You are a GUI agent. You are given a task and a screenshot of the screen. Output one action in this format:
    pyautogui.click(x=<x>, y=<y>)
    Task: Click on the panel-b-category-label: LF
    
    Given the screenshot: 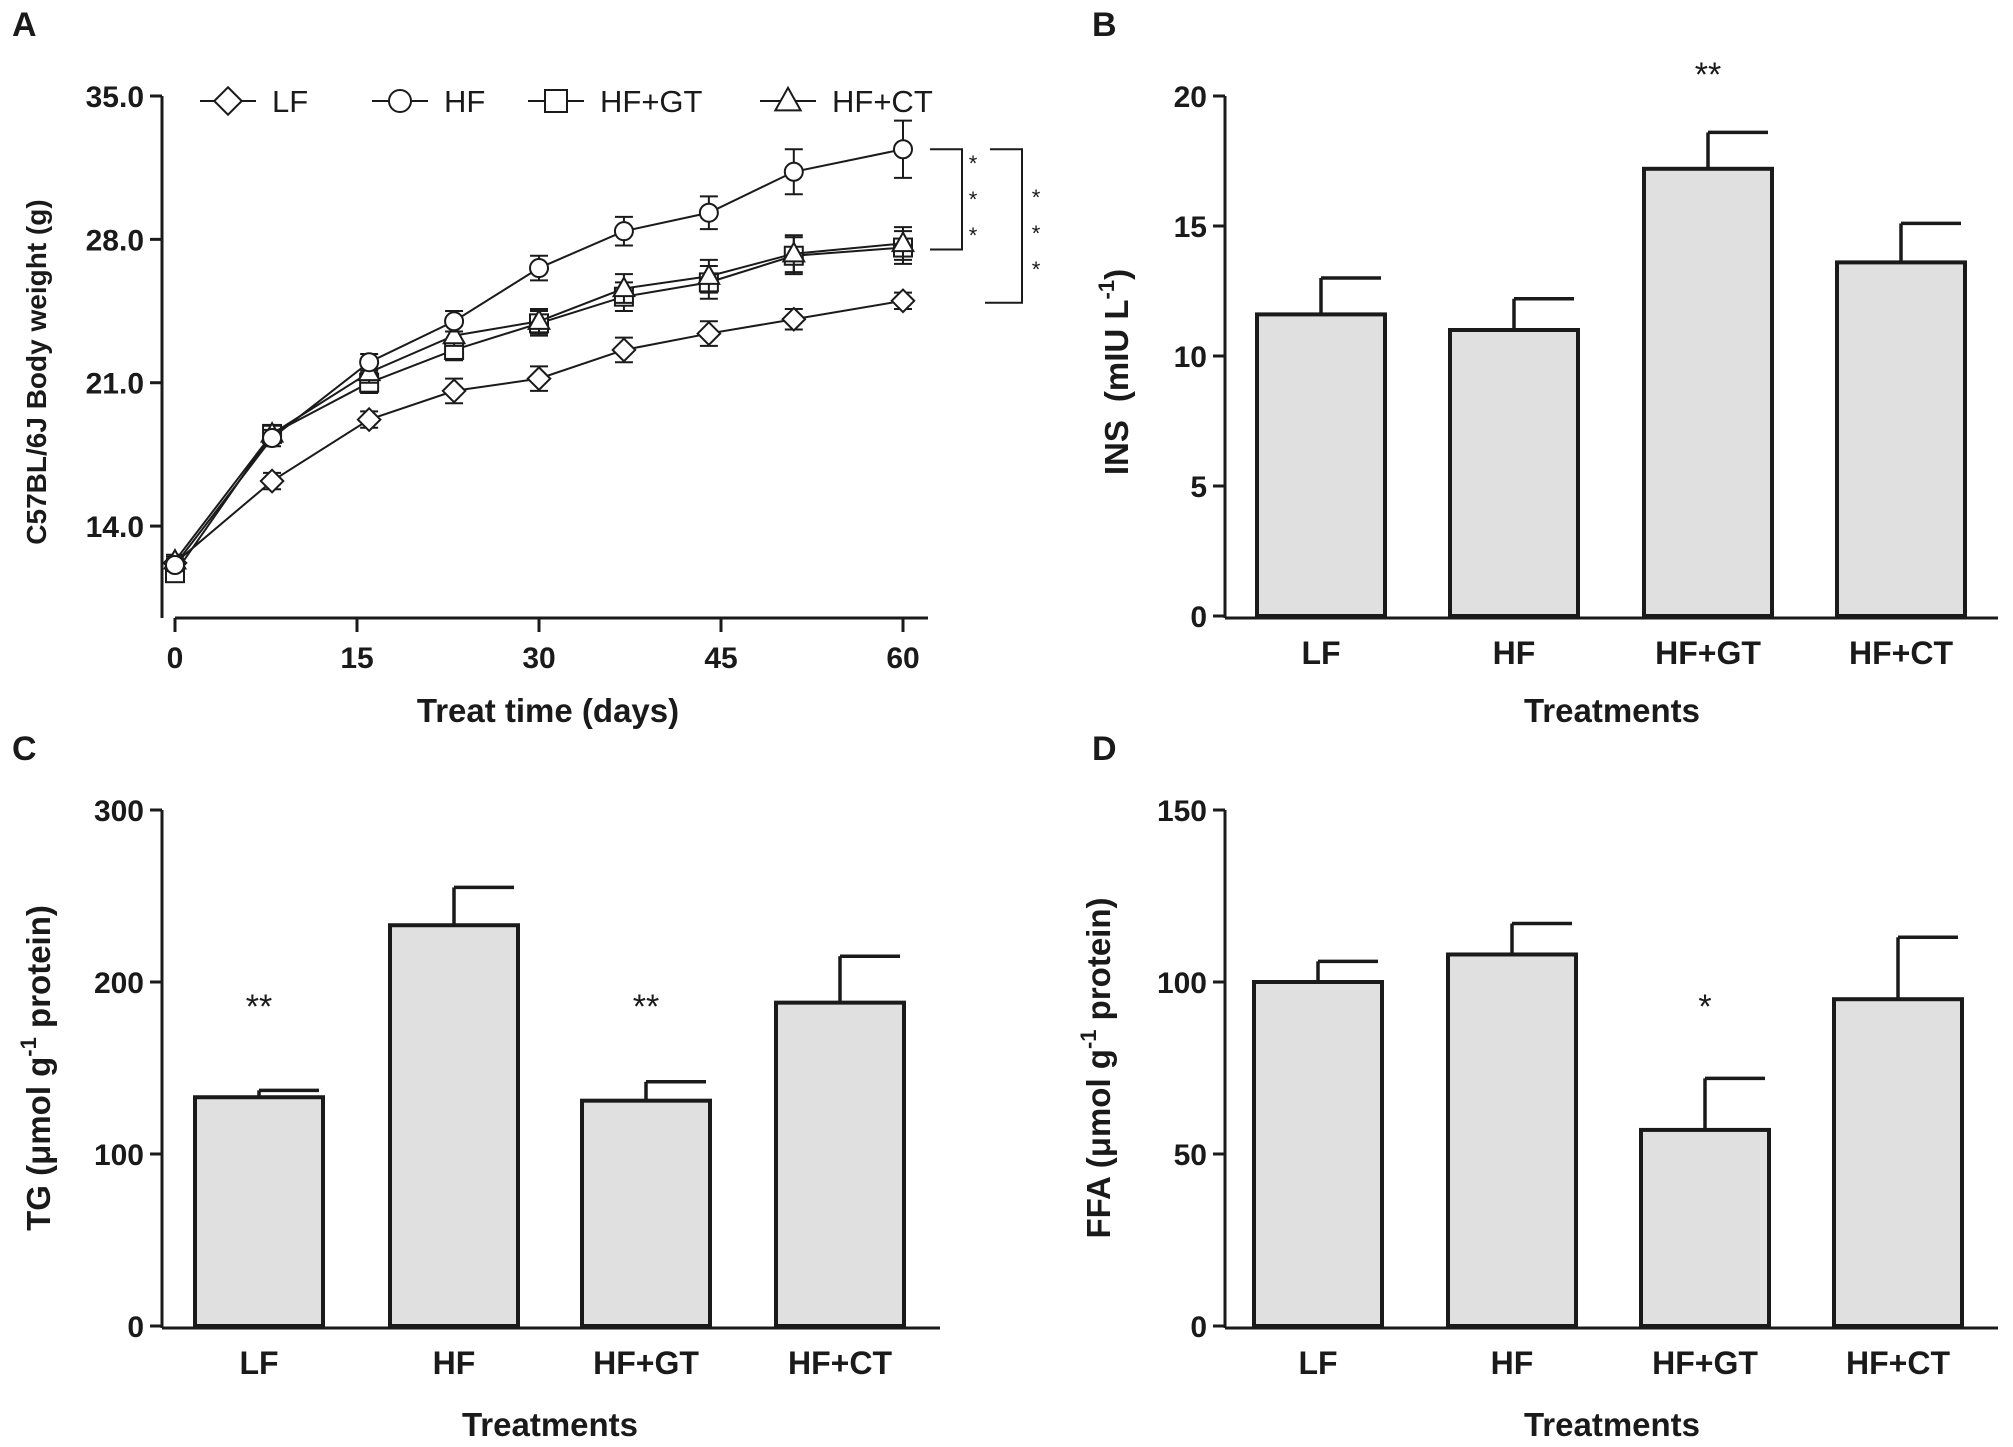 What is the action you would take?
    pyautogui.click(x=1320, y=653)
    